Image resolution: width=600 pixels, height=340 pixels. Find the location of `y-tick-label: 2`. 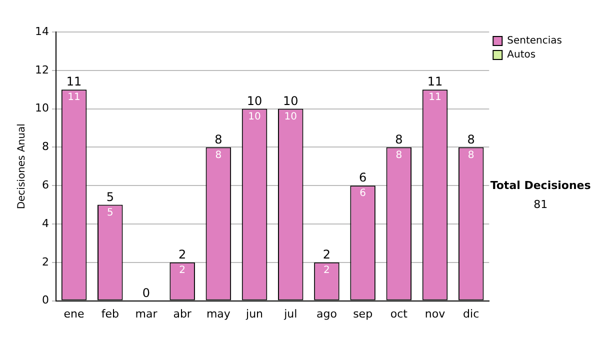

y-tick-label: 2 is located at coordinates (45, 261).